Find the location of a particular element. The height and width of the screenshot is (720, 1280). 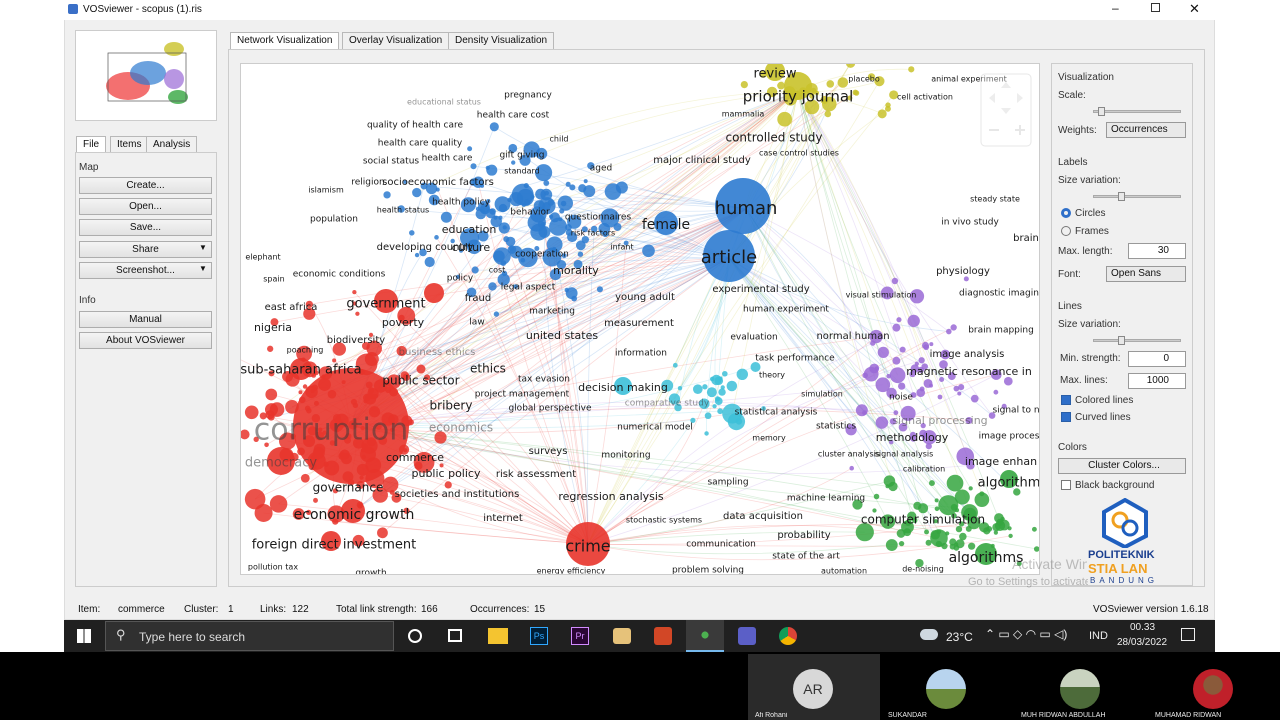

term-label: cluster analysis is located at coordinates (849, 454).